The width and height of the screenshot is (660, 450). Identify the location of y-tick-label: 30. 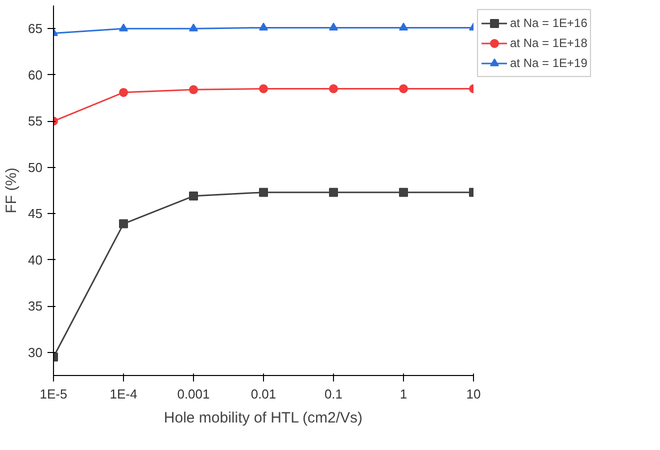
(35, 352).